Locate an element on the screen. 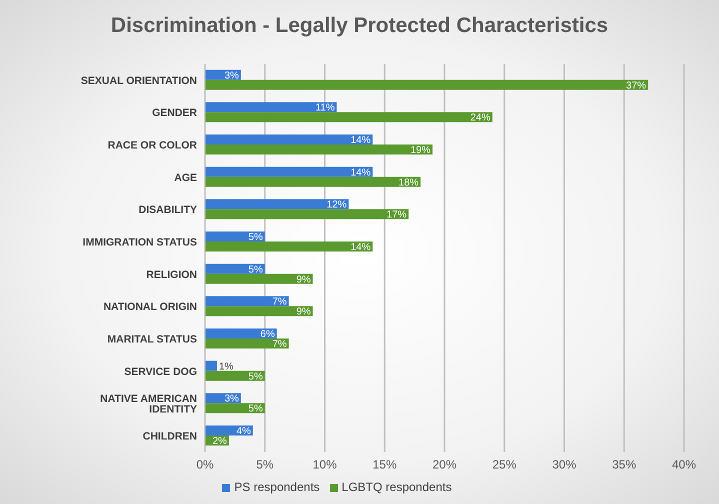 Image resolution: width=719 pixels, height=504 pixels. y-tick-label: IMMIGRATION STATUS is located at coordinates (139, 242).